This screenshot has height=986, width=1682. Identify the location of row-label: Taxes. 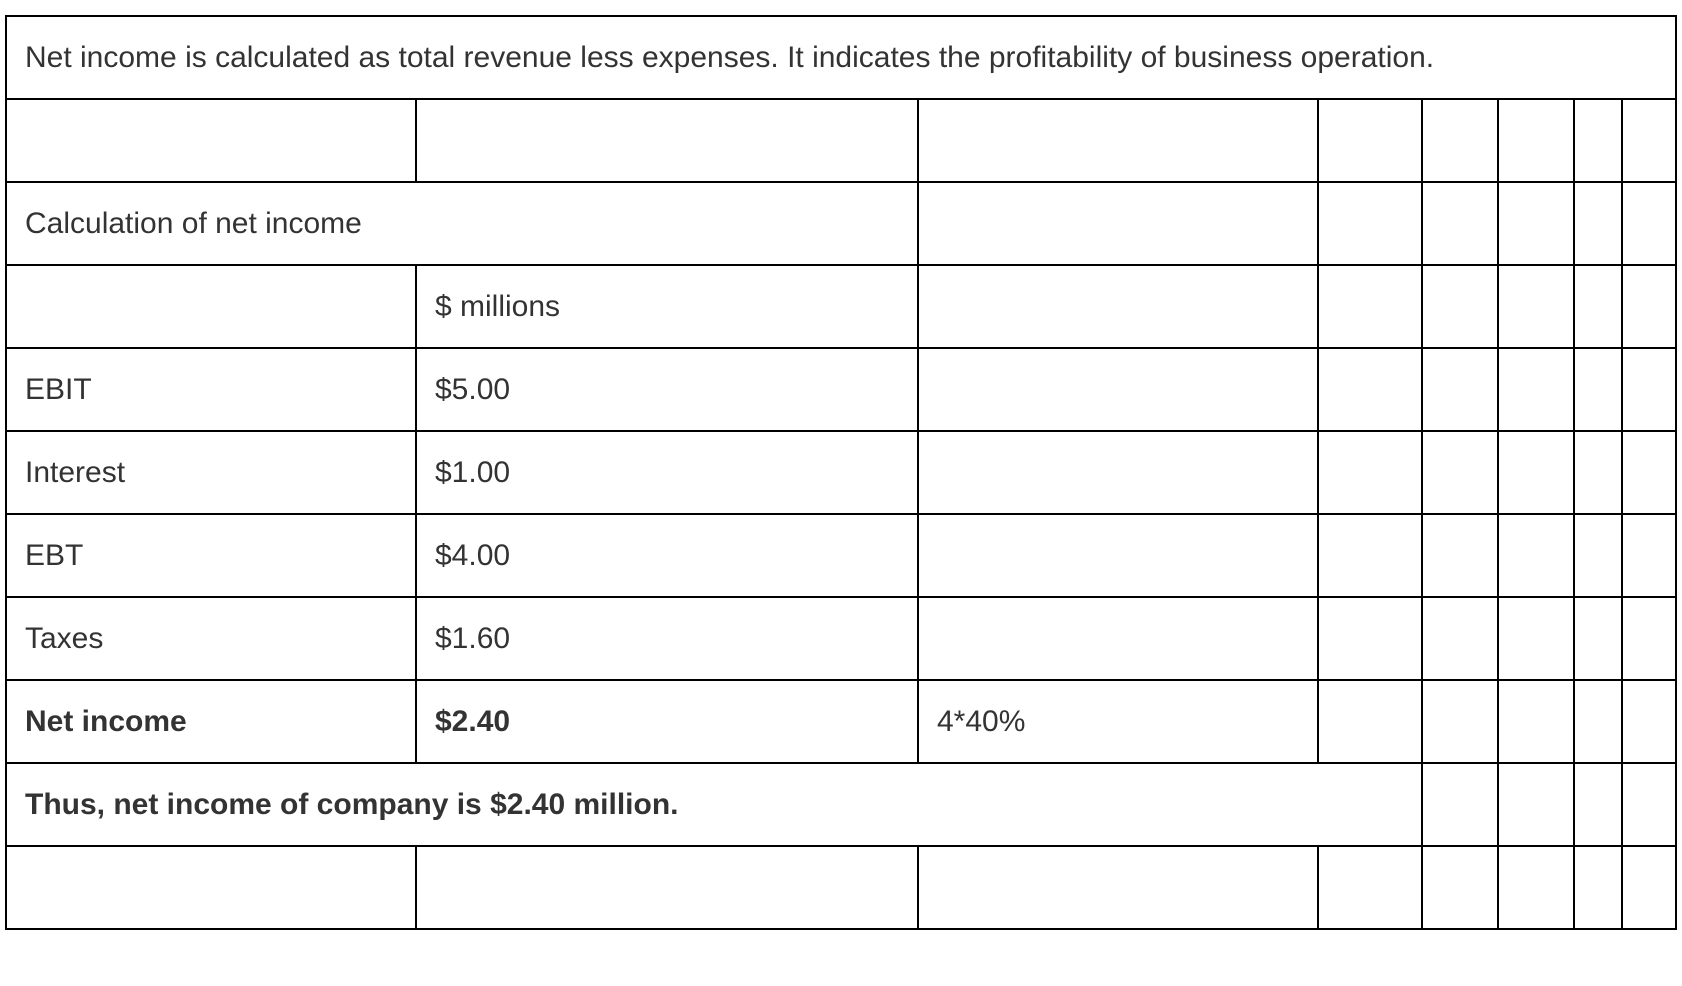
(211, 638).